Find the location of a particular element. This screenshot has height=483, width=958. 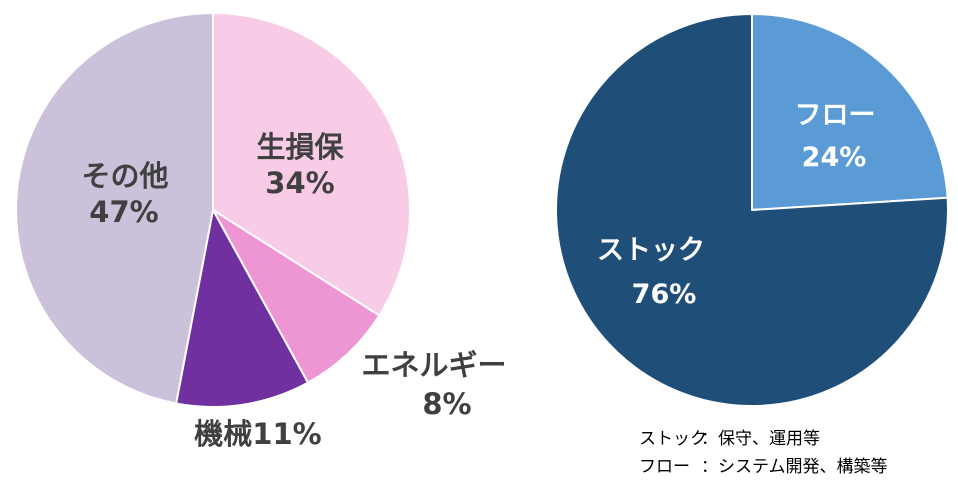

slice-label-other-value: 47% is located at coordinates (123, 212).